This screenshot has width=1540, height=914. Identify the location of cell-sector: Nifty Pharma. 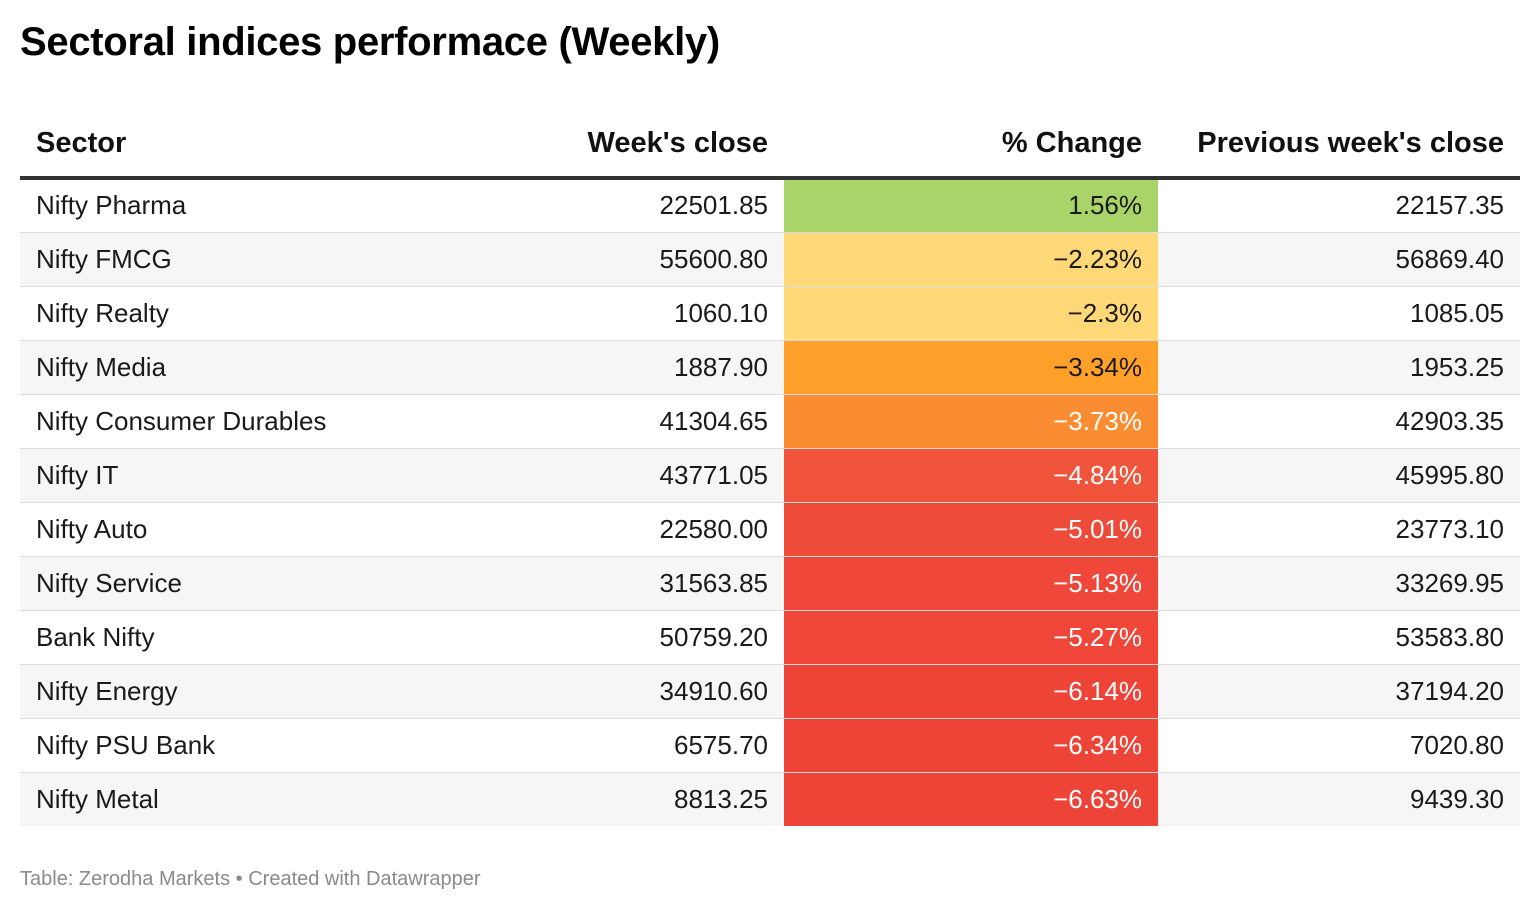
(232, 205).